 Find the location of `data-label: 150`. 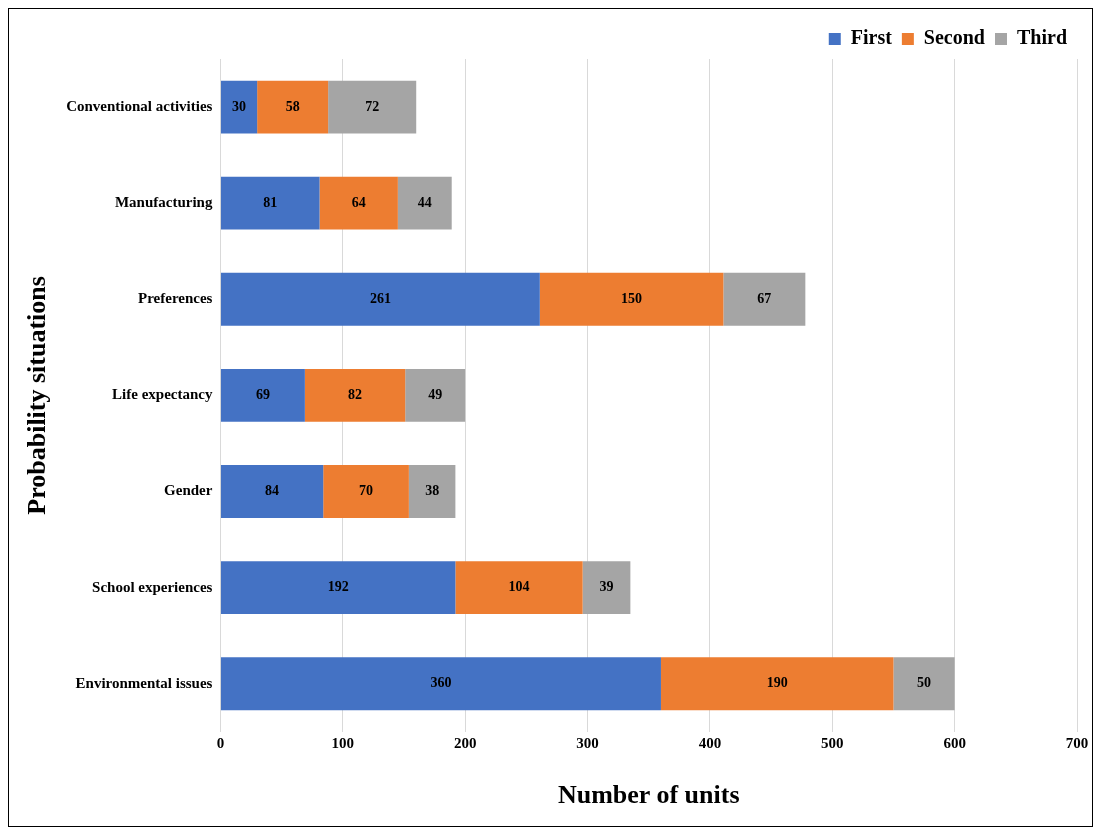

data-label: 150 is located at coordinates (632, 298).